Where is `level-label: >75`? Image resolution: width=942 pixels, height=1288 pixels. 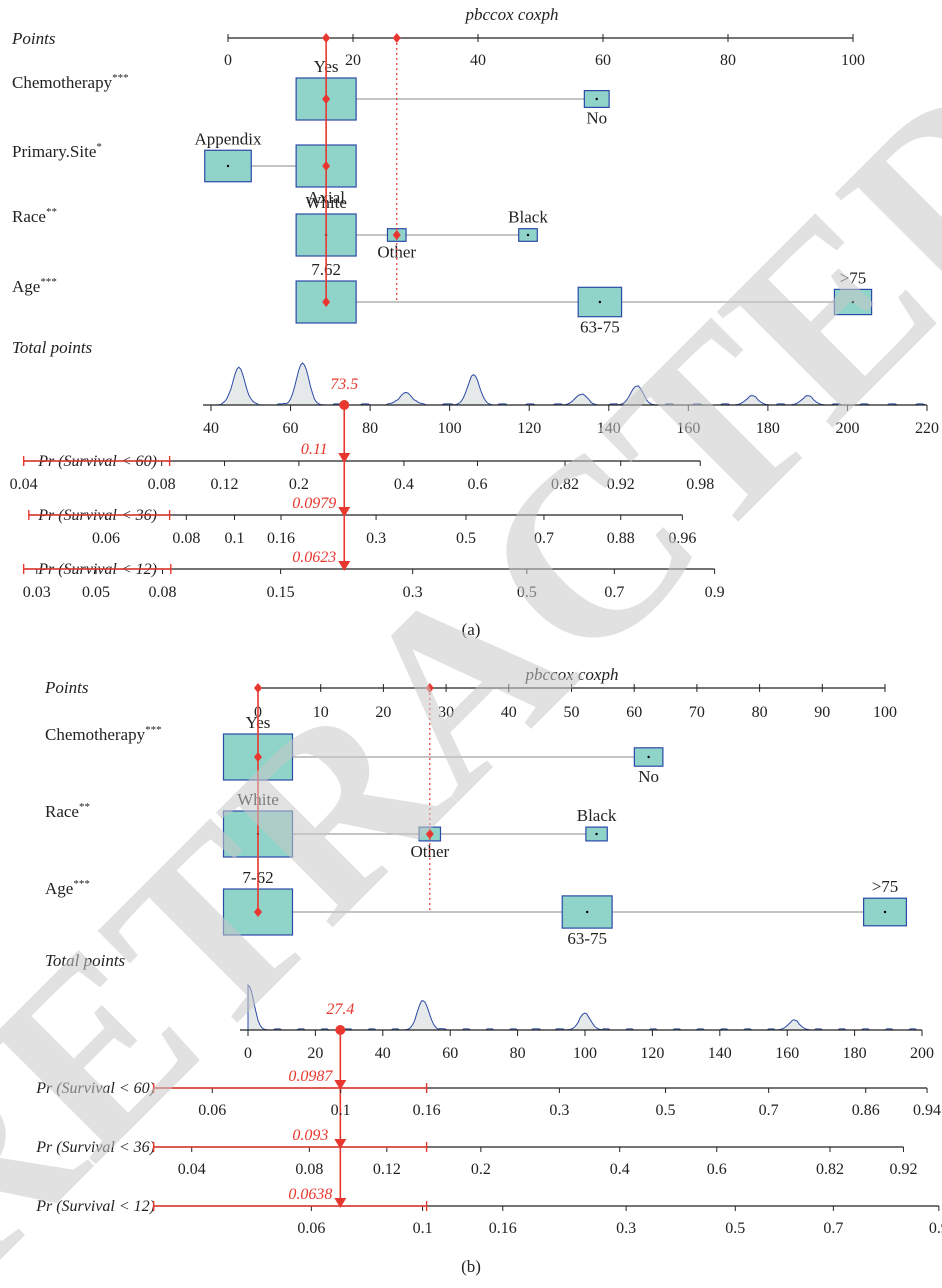 level-label: >75 is located at coordinates (885, 886).